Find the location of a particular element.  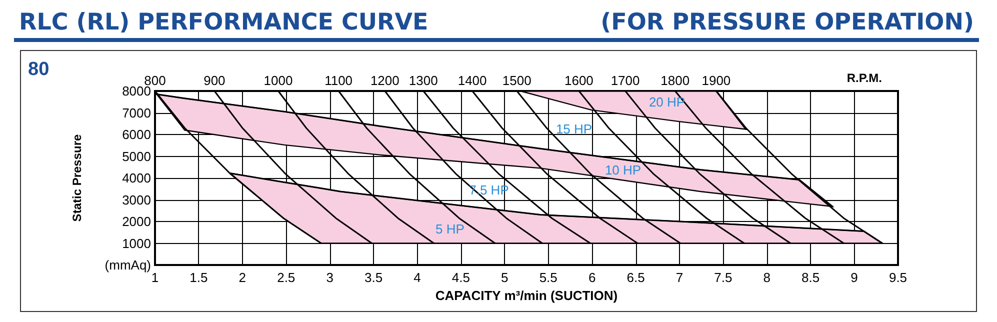

series-label: 1500 is located at coordinates (517, 80).